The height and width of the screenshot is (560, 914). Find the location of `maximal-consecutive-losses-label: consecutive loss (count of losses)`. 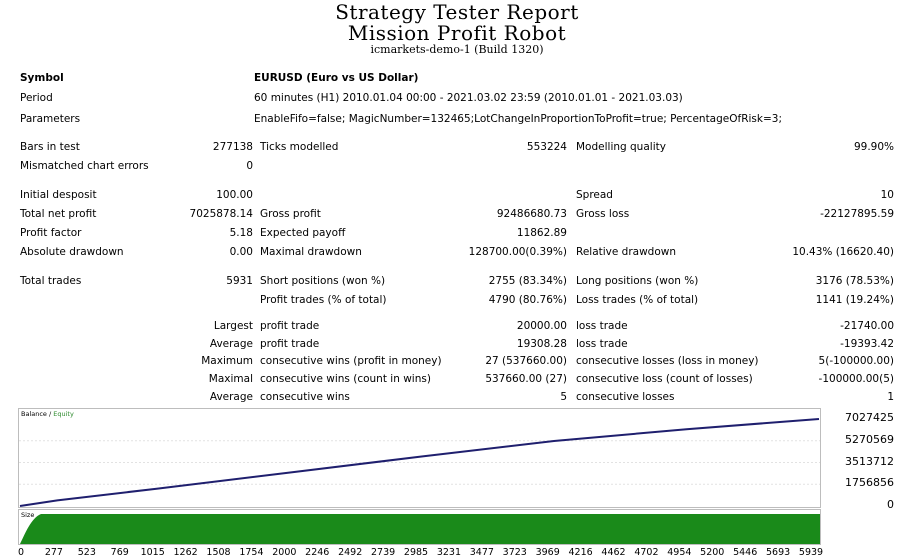

maximal-consecutive-losses-label: consecutive loss (count of losses) is located at coordinates (664, 379).